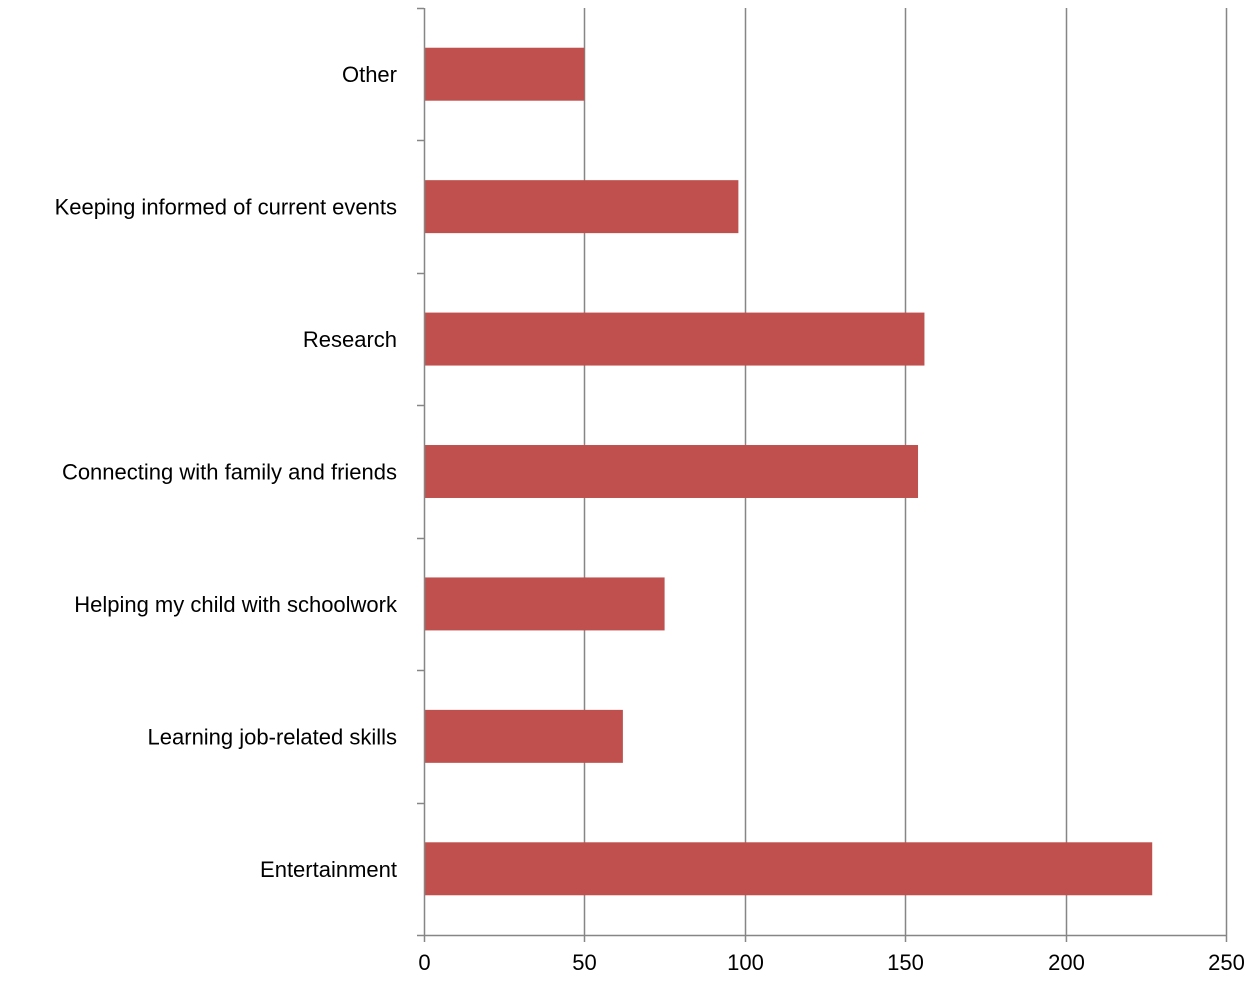 This screenshot has width=1252, height=989. What do you see at coordinates (674, 339) in the screenshot?
I see `bar-research` at bounding box center [674, 339].